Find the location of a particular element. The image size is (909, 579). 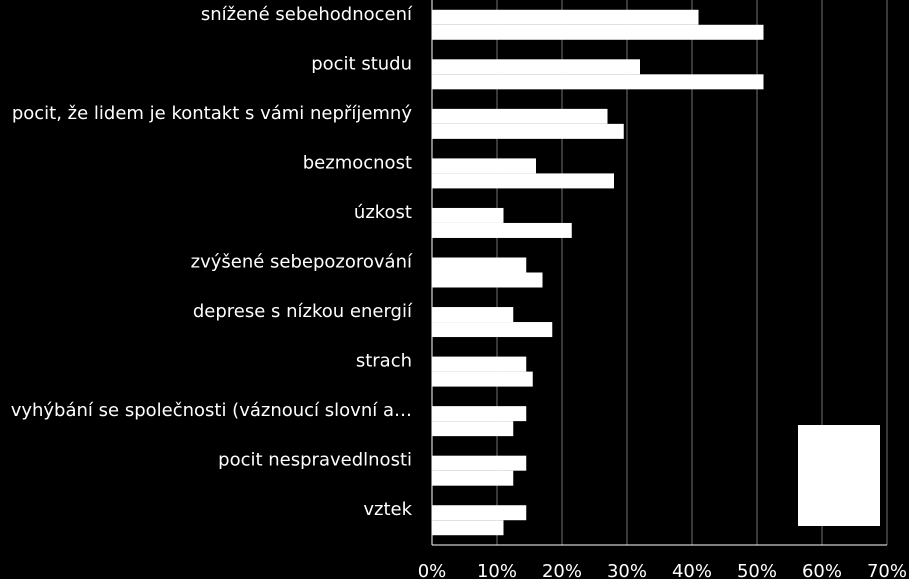

category-label: strach is located at coordinates (384, 361).